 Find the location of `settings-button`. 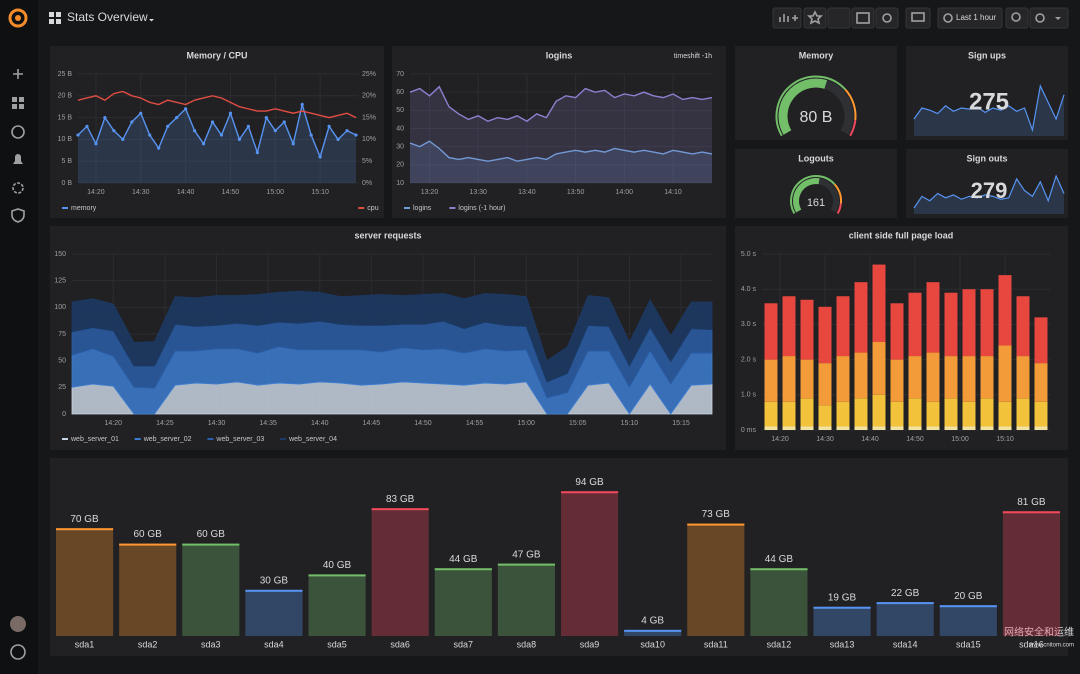

settings-button is located at coordinates (887, 18).